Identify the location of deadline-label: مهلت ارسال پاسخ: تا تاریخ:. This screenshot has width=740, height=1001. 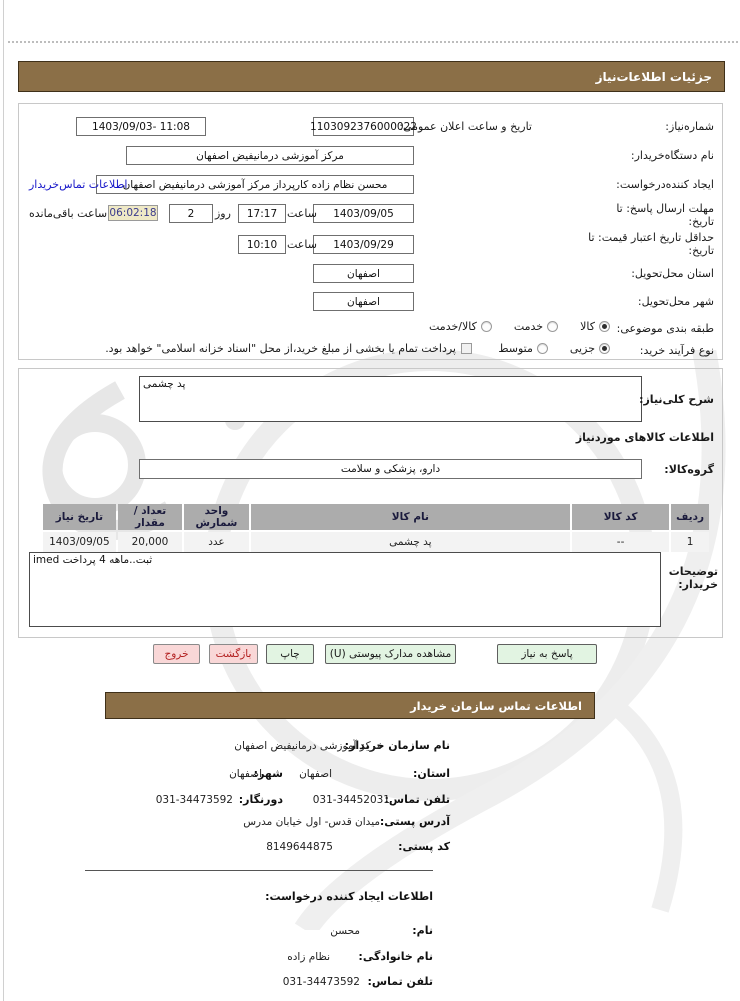
(665, 215).